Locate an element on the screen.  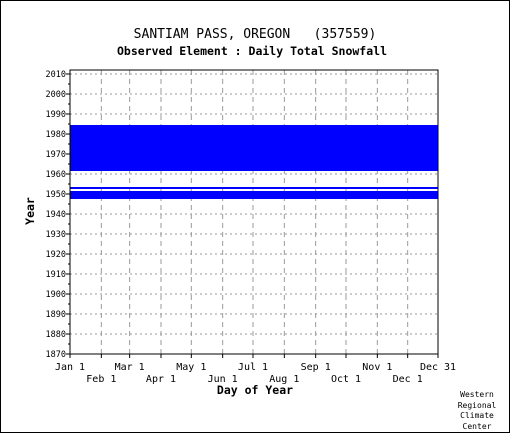
y-tick-label: 1910 is located at coordinates (56, 275).